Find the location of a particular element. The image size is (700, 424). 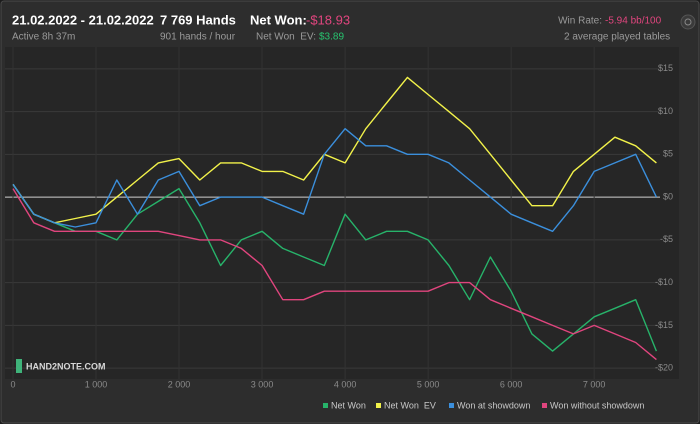

y-tick-label: $10 is located at coordinates (665, 111).